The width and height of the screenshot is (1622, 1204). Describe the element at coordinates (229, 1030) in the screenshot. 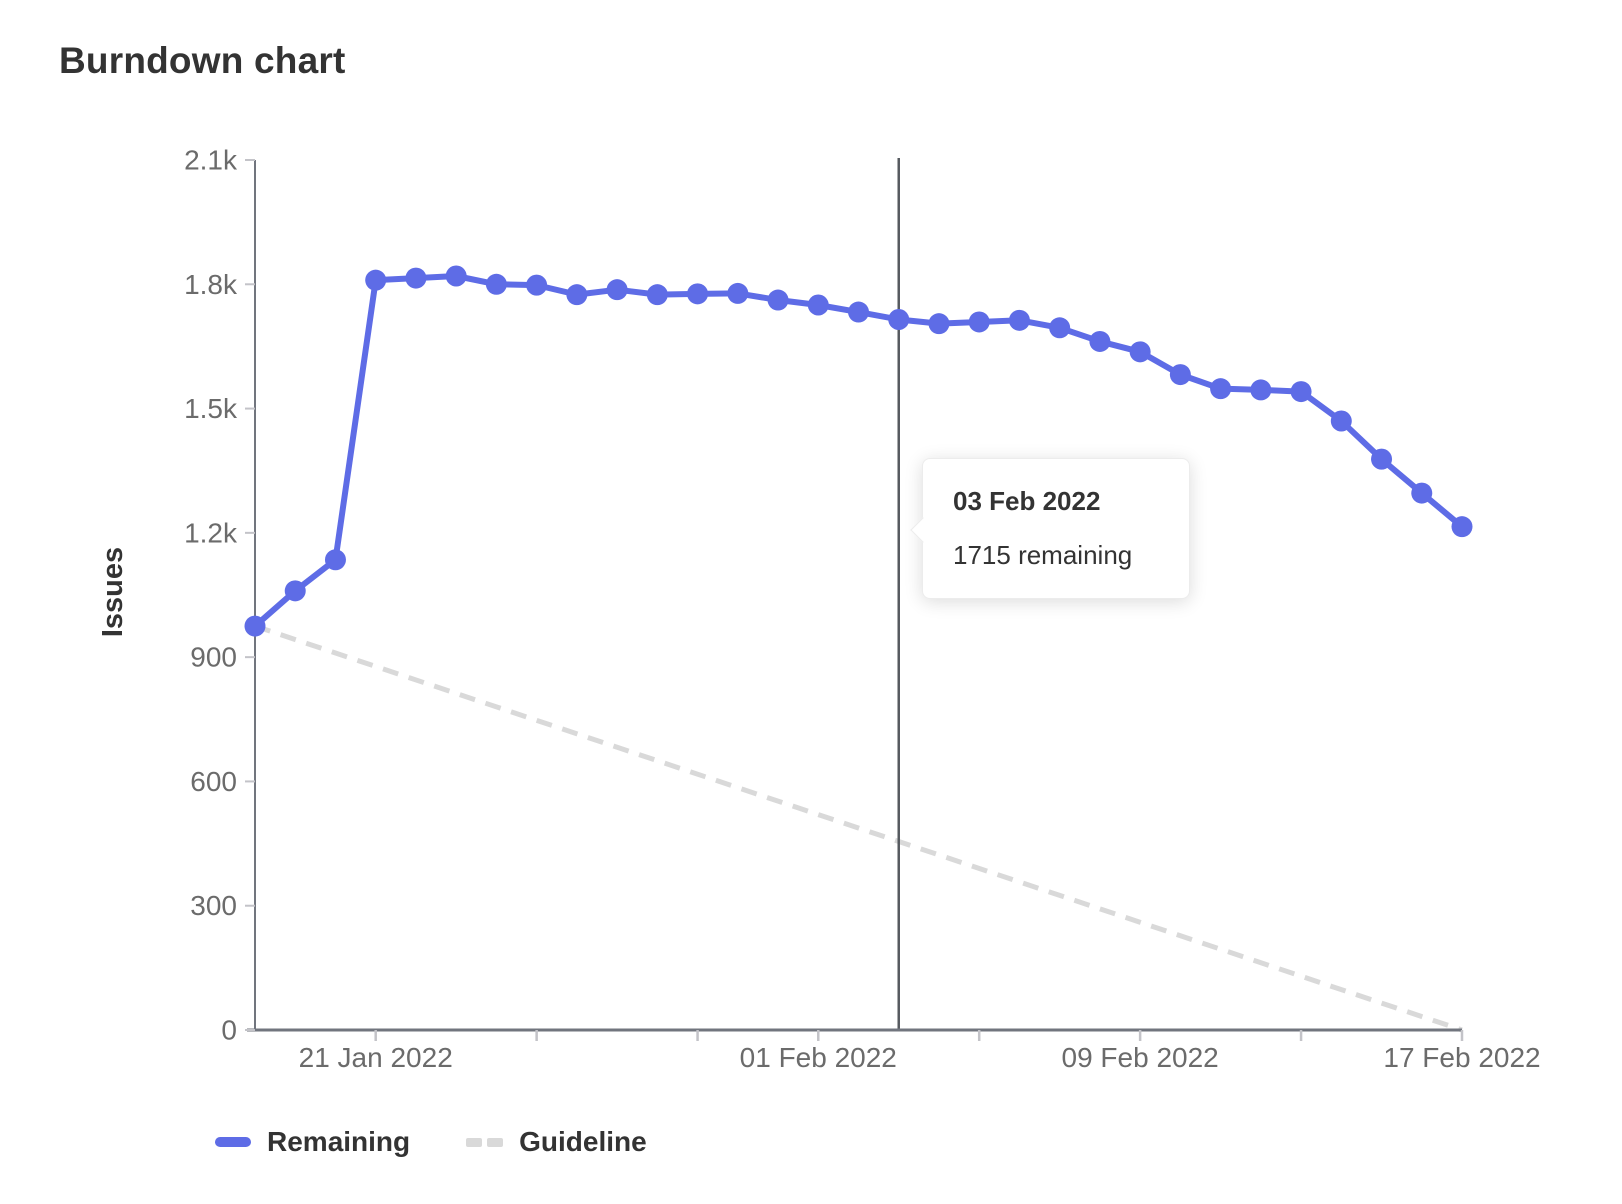

I see `y-tick-label: 0` at that location.